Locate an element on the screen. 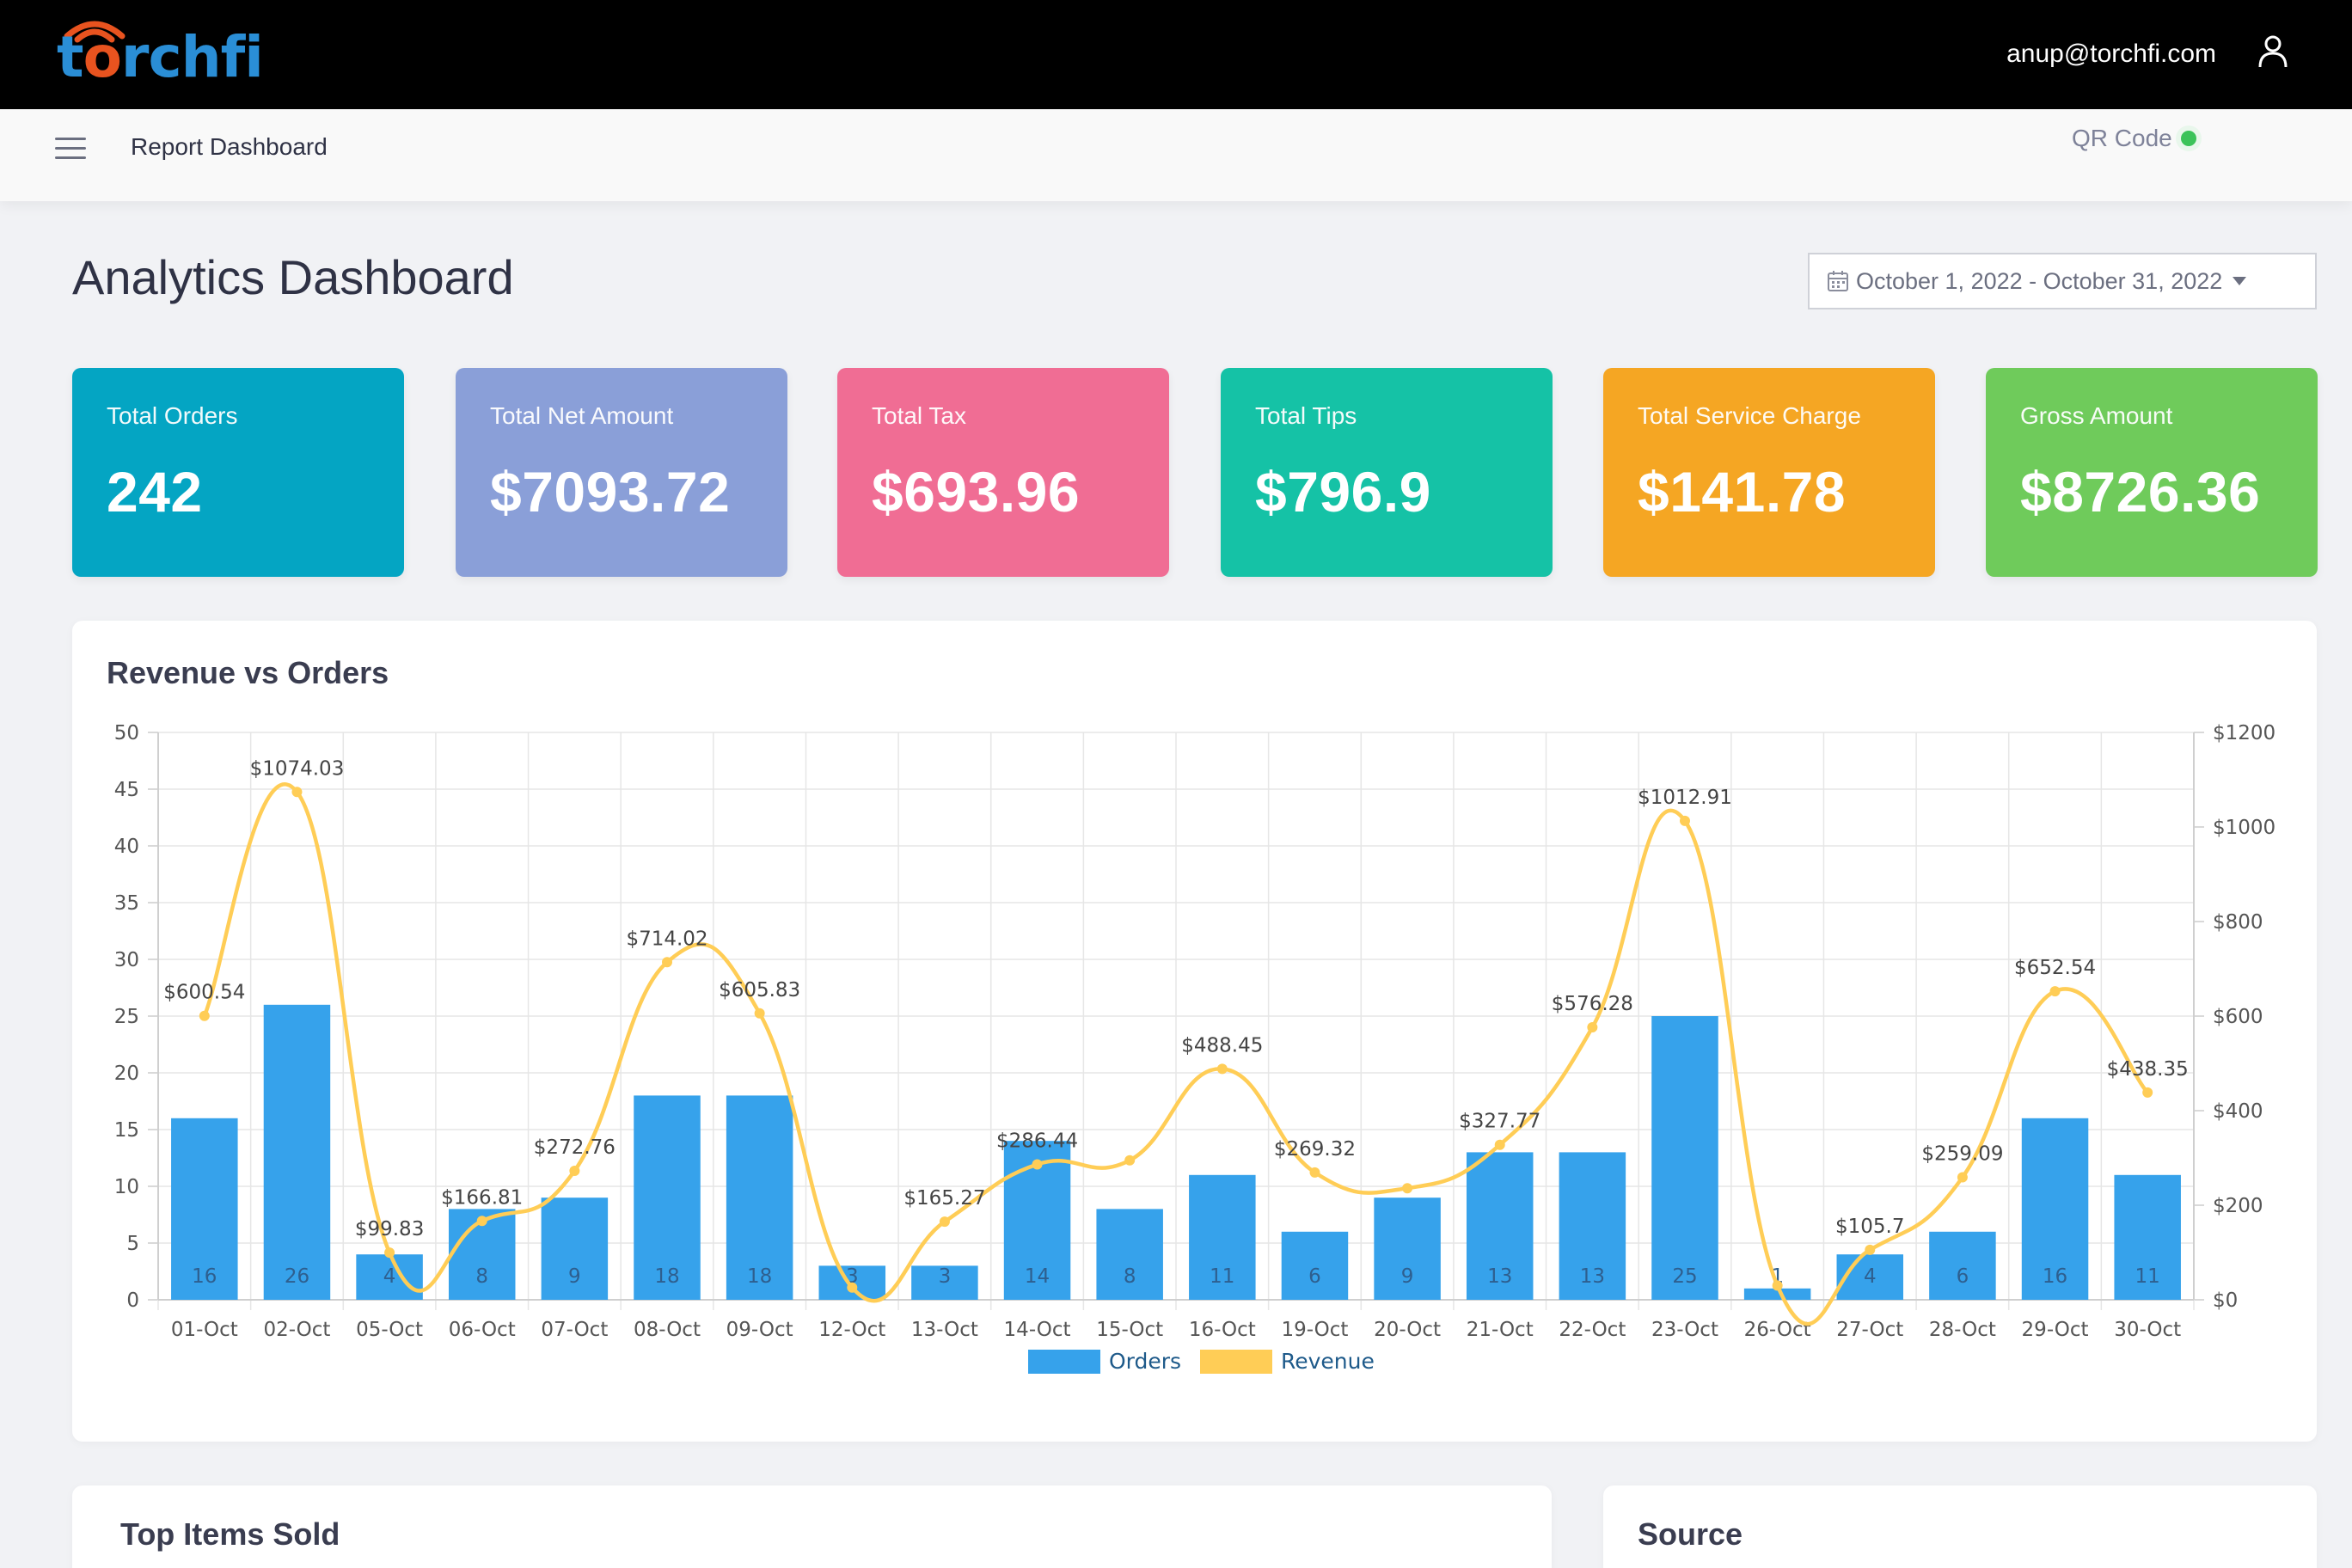 The height and width of the screenshot is (1568, 2352). stat-value: $796.9 is located at coordinates (1343, 492).